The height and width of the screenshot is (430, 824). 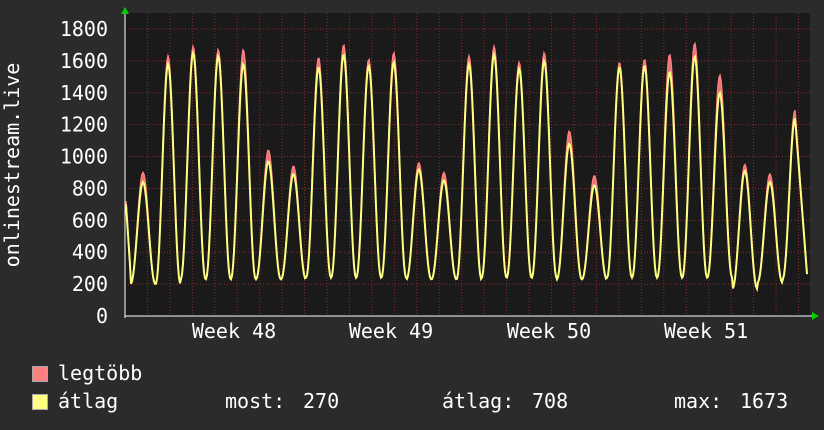 What do you see at coordinates (102, 316) in the screenshot?
I see `y-tick-label: 0` at bounding box center [102, 316].